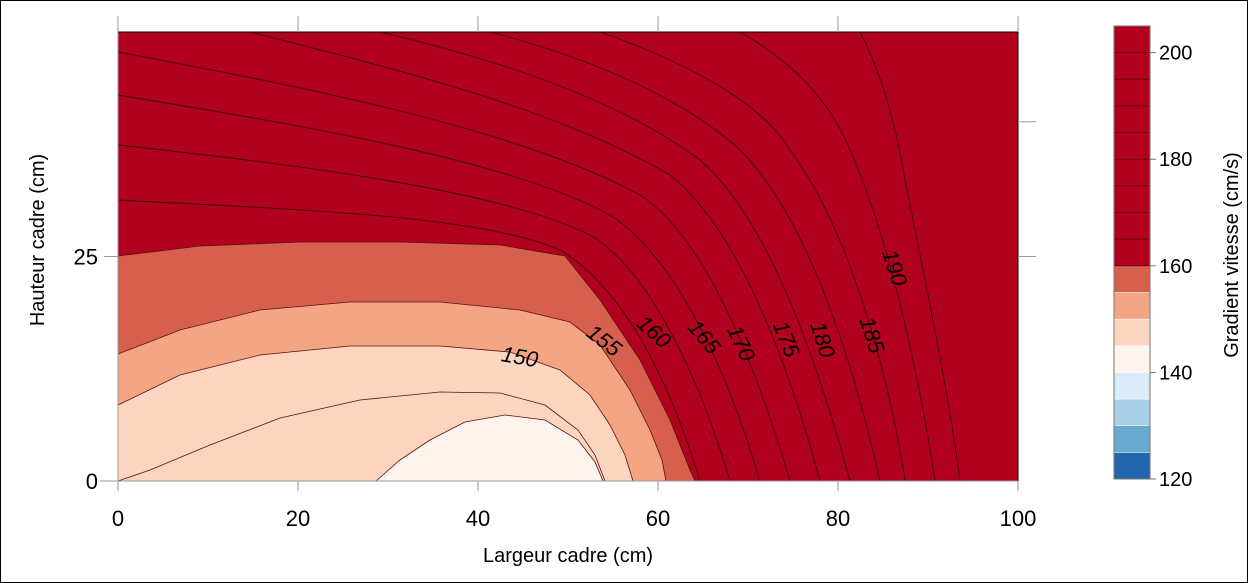 The image size is (1248, 583). What do you see at coordinates (837, 256) in the screenshot?
I see `contour-line-195a` at bounding box center [837, 256].